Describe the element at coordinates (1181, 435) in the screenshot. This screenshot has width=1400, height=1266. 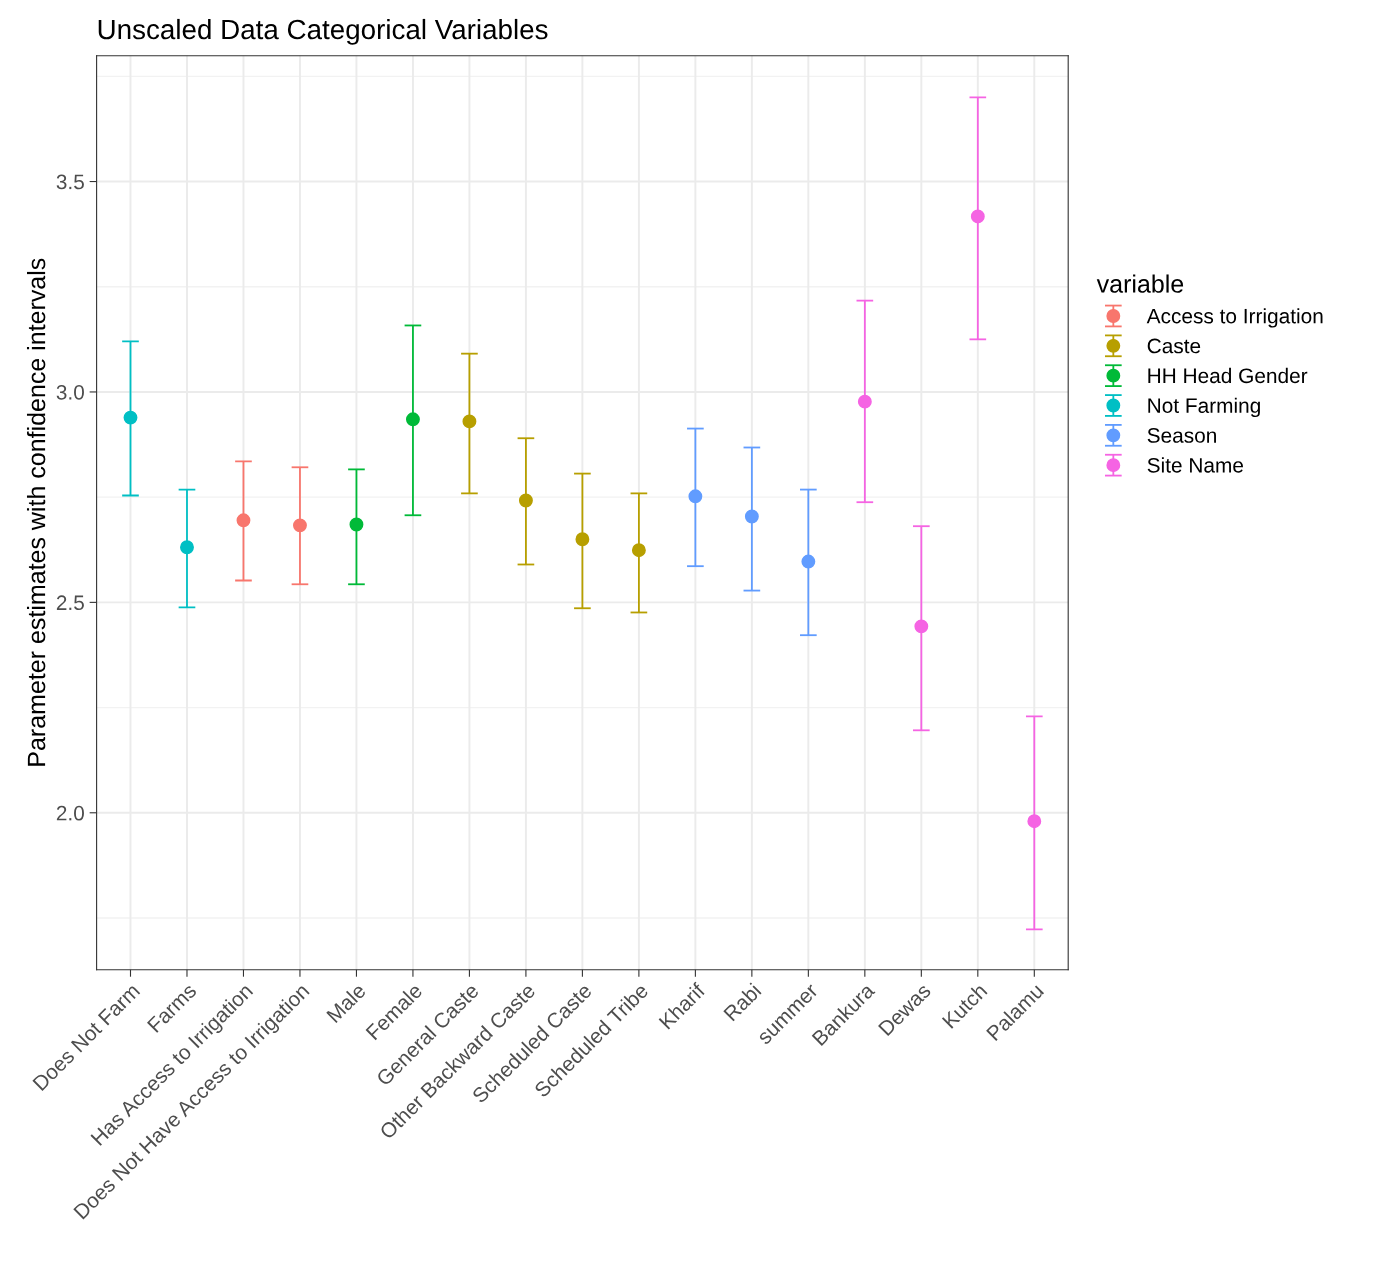
I see `legend-label: Season` at that location.